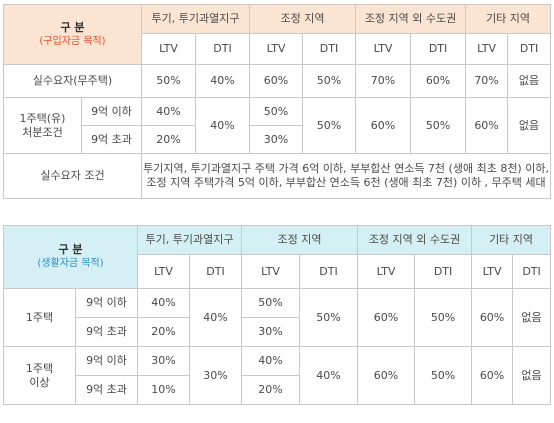 This screenshot has height=423, width=554. What do you see at coordinates (39, 317) in the screenshot?
I see `row-label: 1주택` at bounding box center [39, 317].